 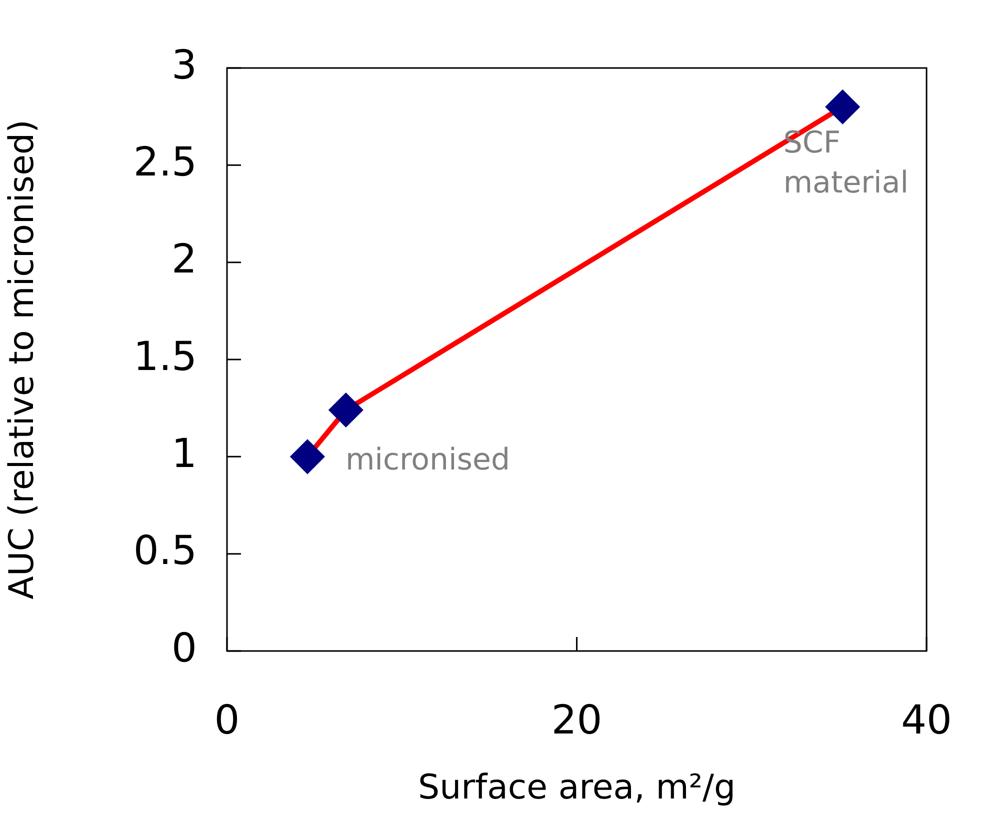 What do you see at coordinates (184, 454) in the screenshot?
I see `y-tick-label: 1` at bounding box center [184, 454].